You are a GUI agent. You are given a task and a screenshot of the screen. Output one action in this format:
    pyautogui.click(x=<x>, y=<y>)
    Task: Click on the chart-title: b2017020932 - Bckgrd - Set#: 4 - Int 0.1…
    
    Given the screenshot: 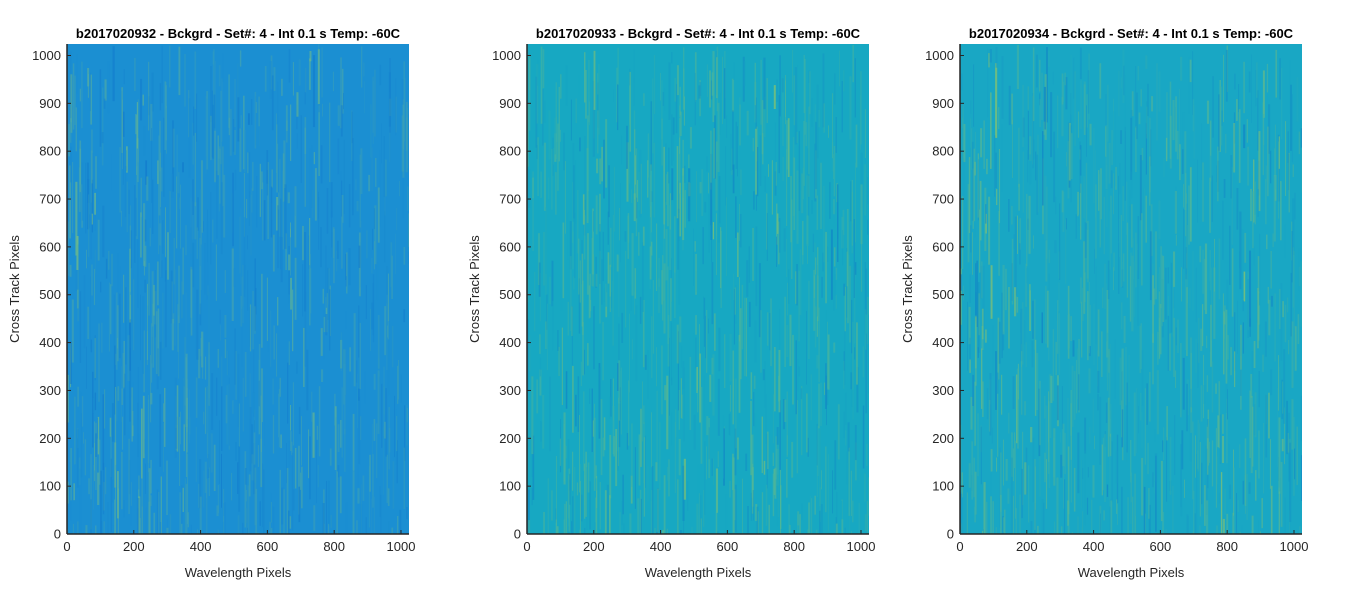 What is the action you would take?
    pyautogui.click(x=238, y=33)
    